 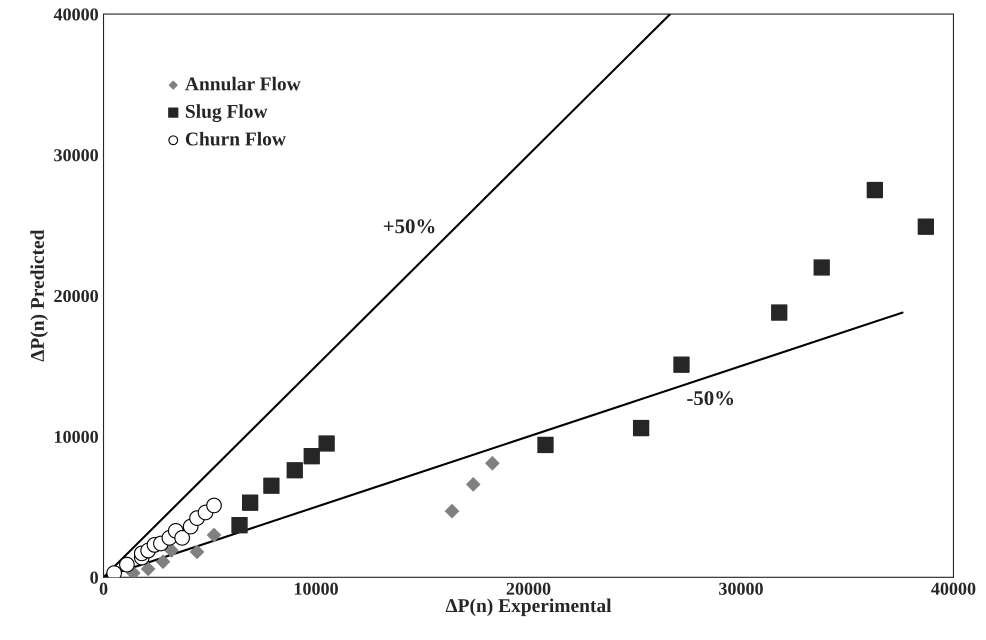 I want to click on legend-label: Churn Flow, so click(x=236, y=139).